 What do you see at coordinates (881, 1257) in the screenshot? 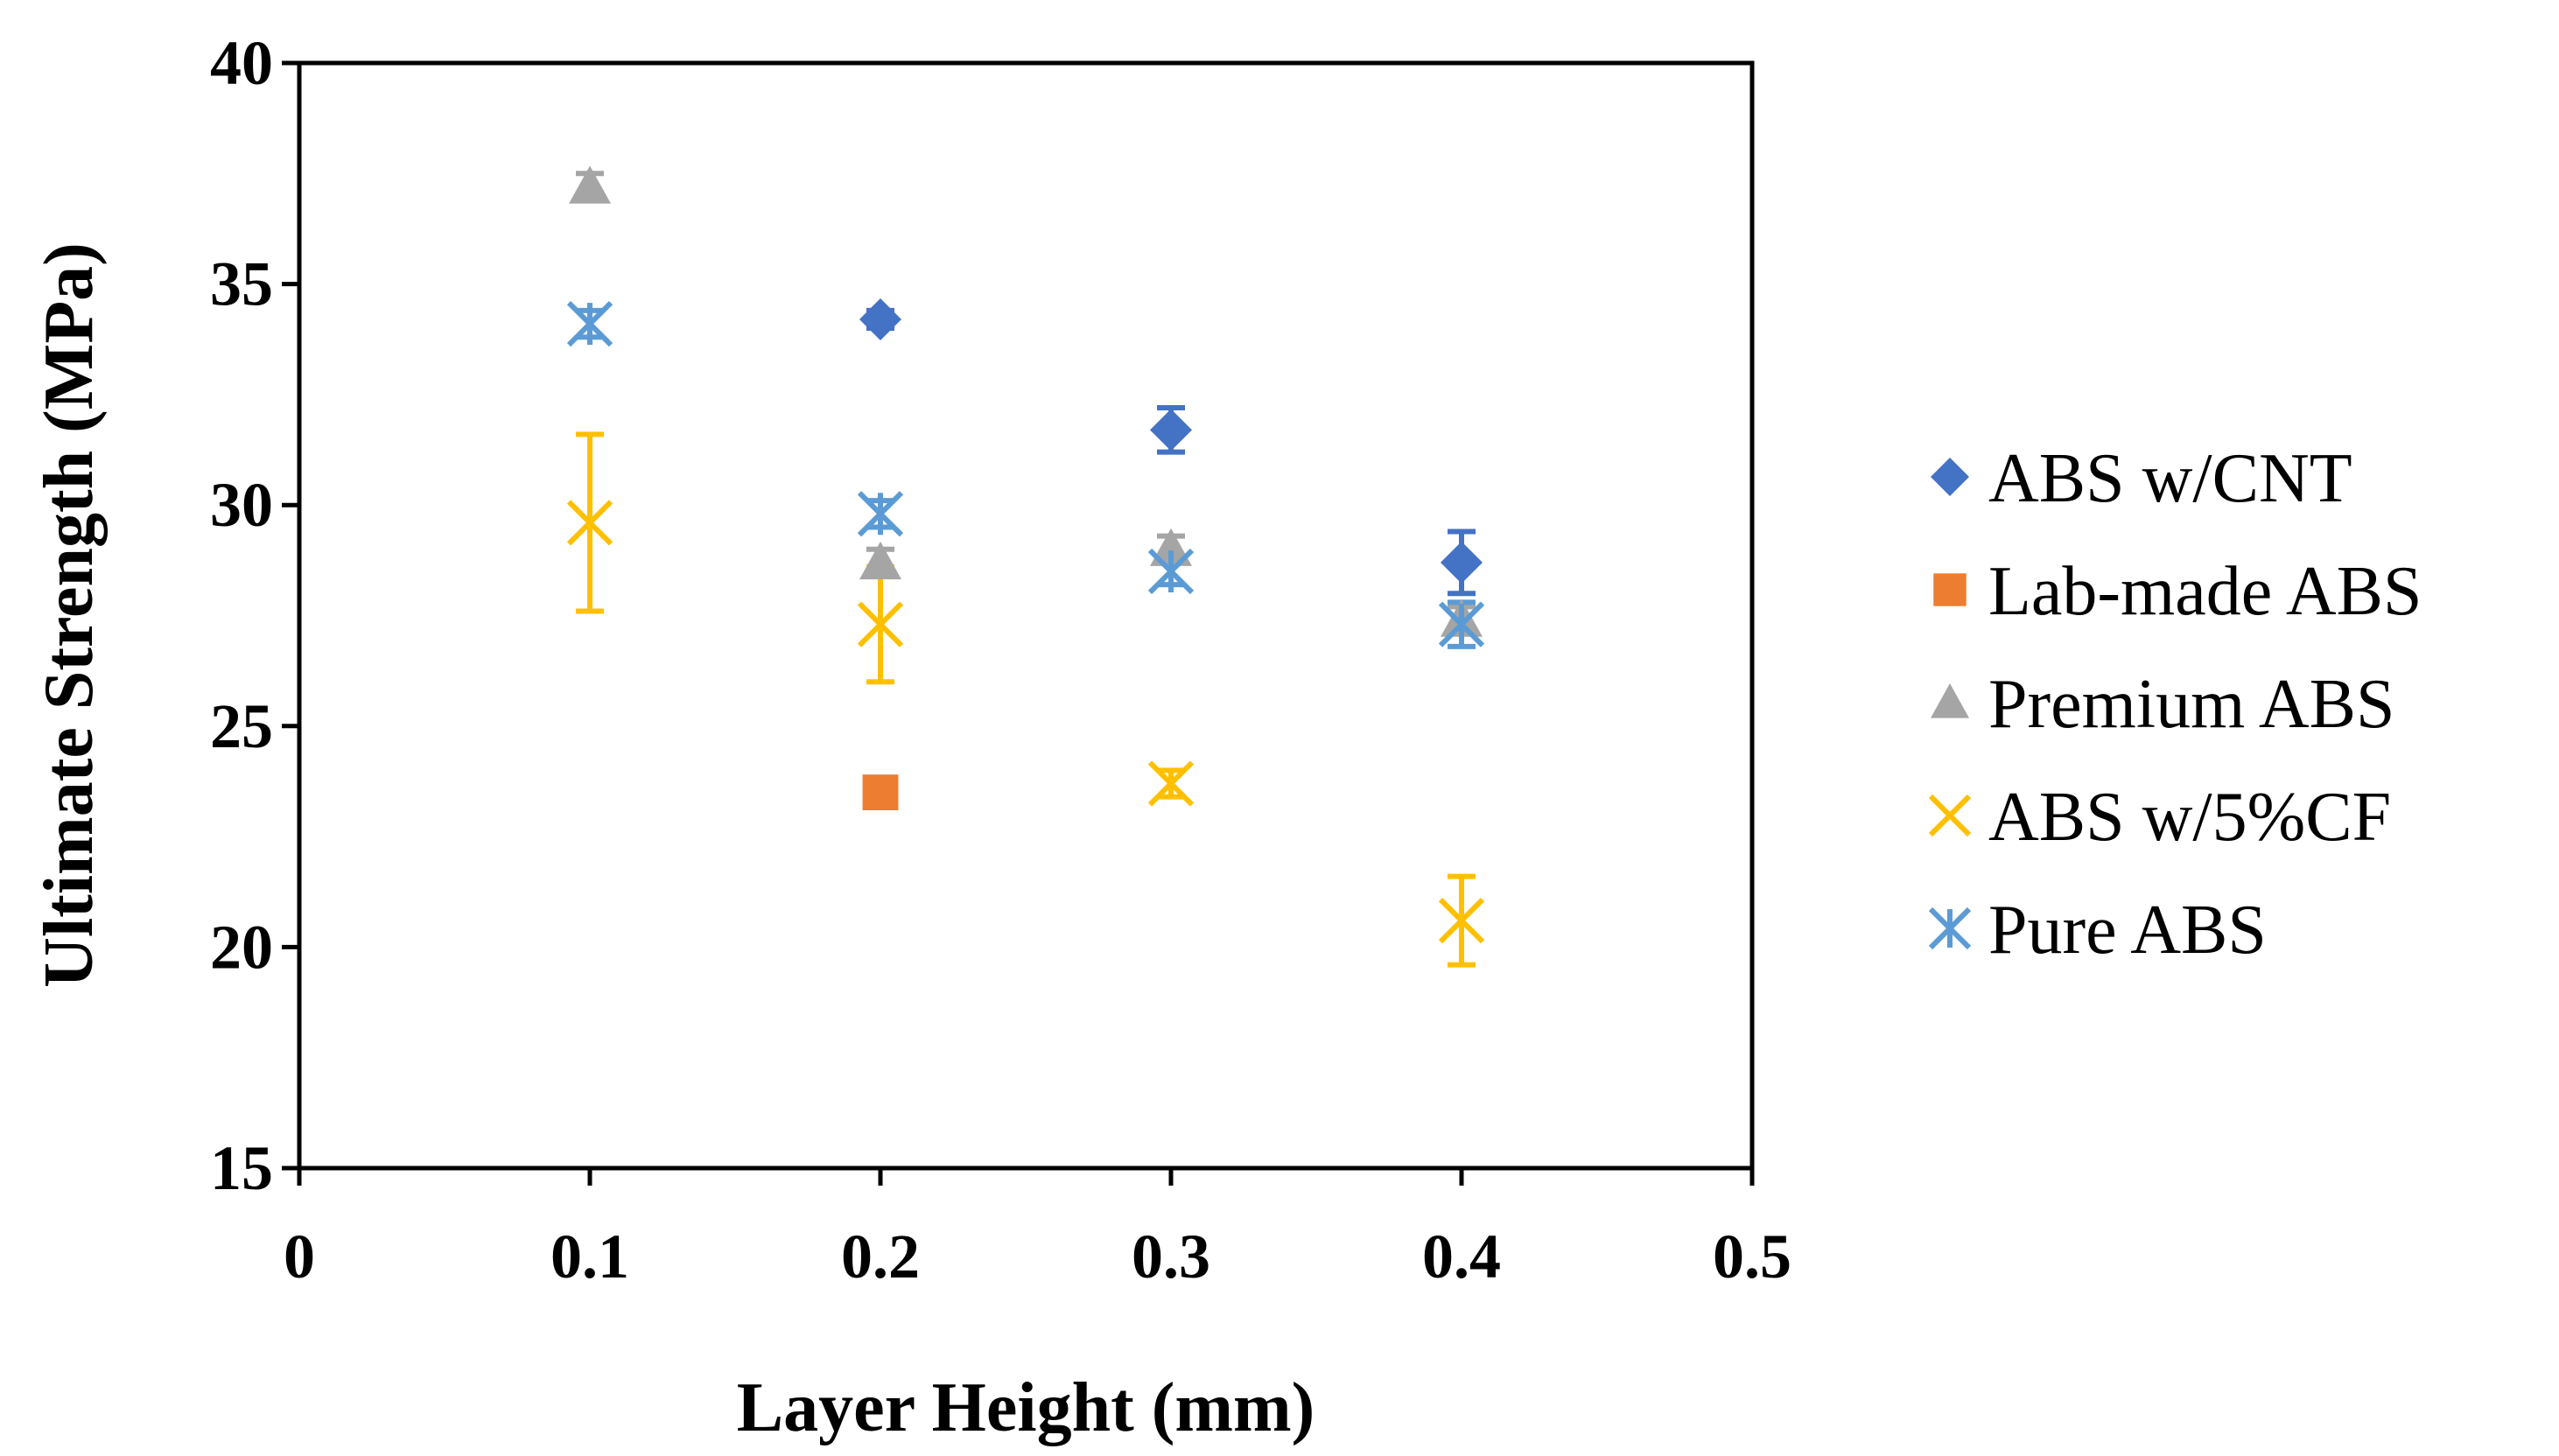
I see `x-tick-label: 0.2` at bounding box center [881, 1257].